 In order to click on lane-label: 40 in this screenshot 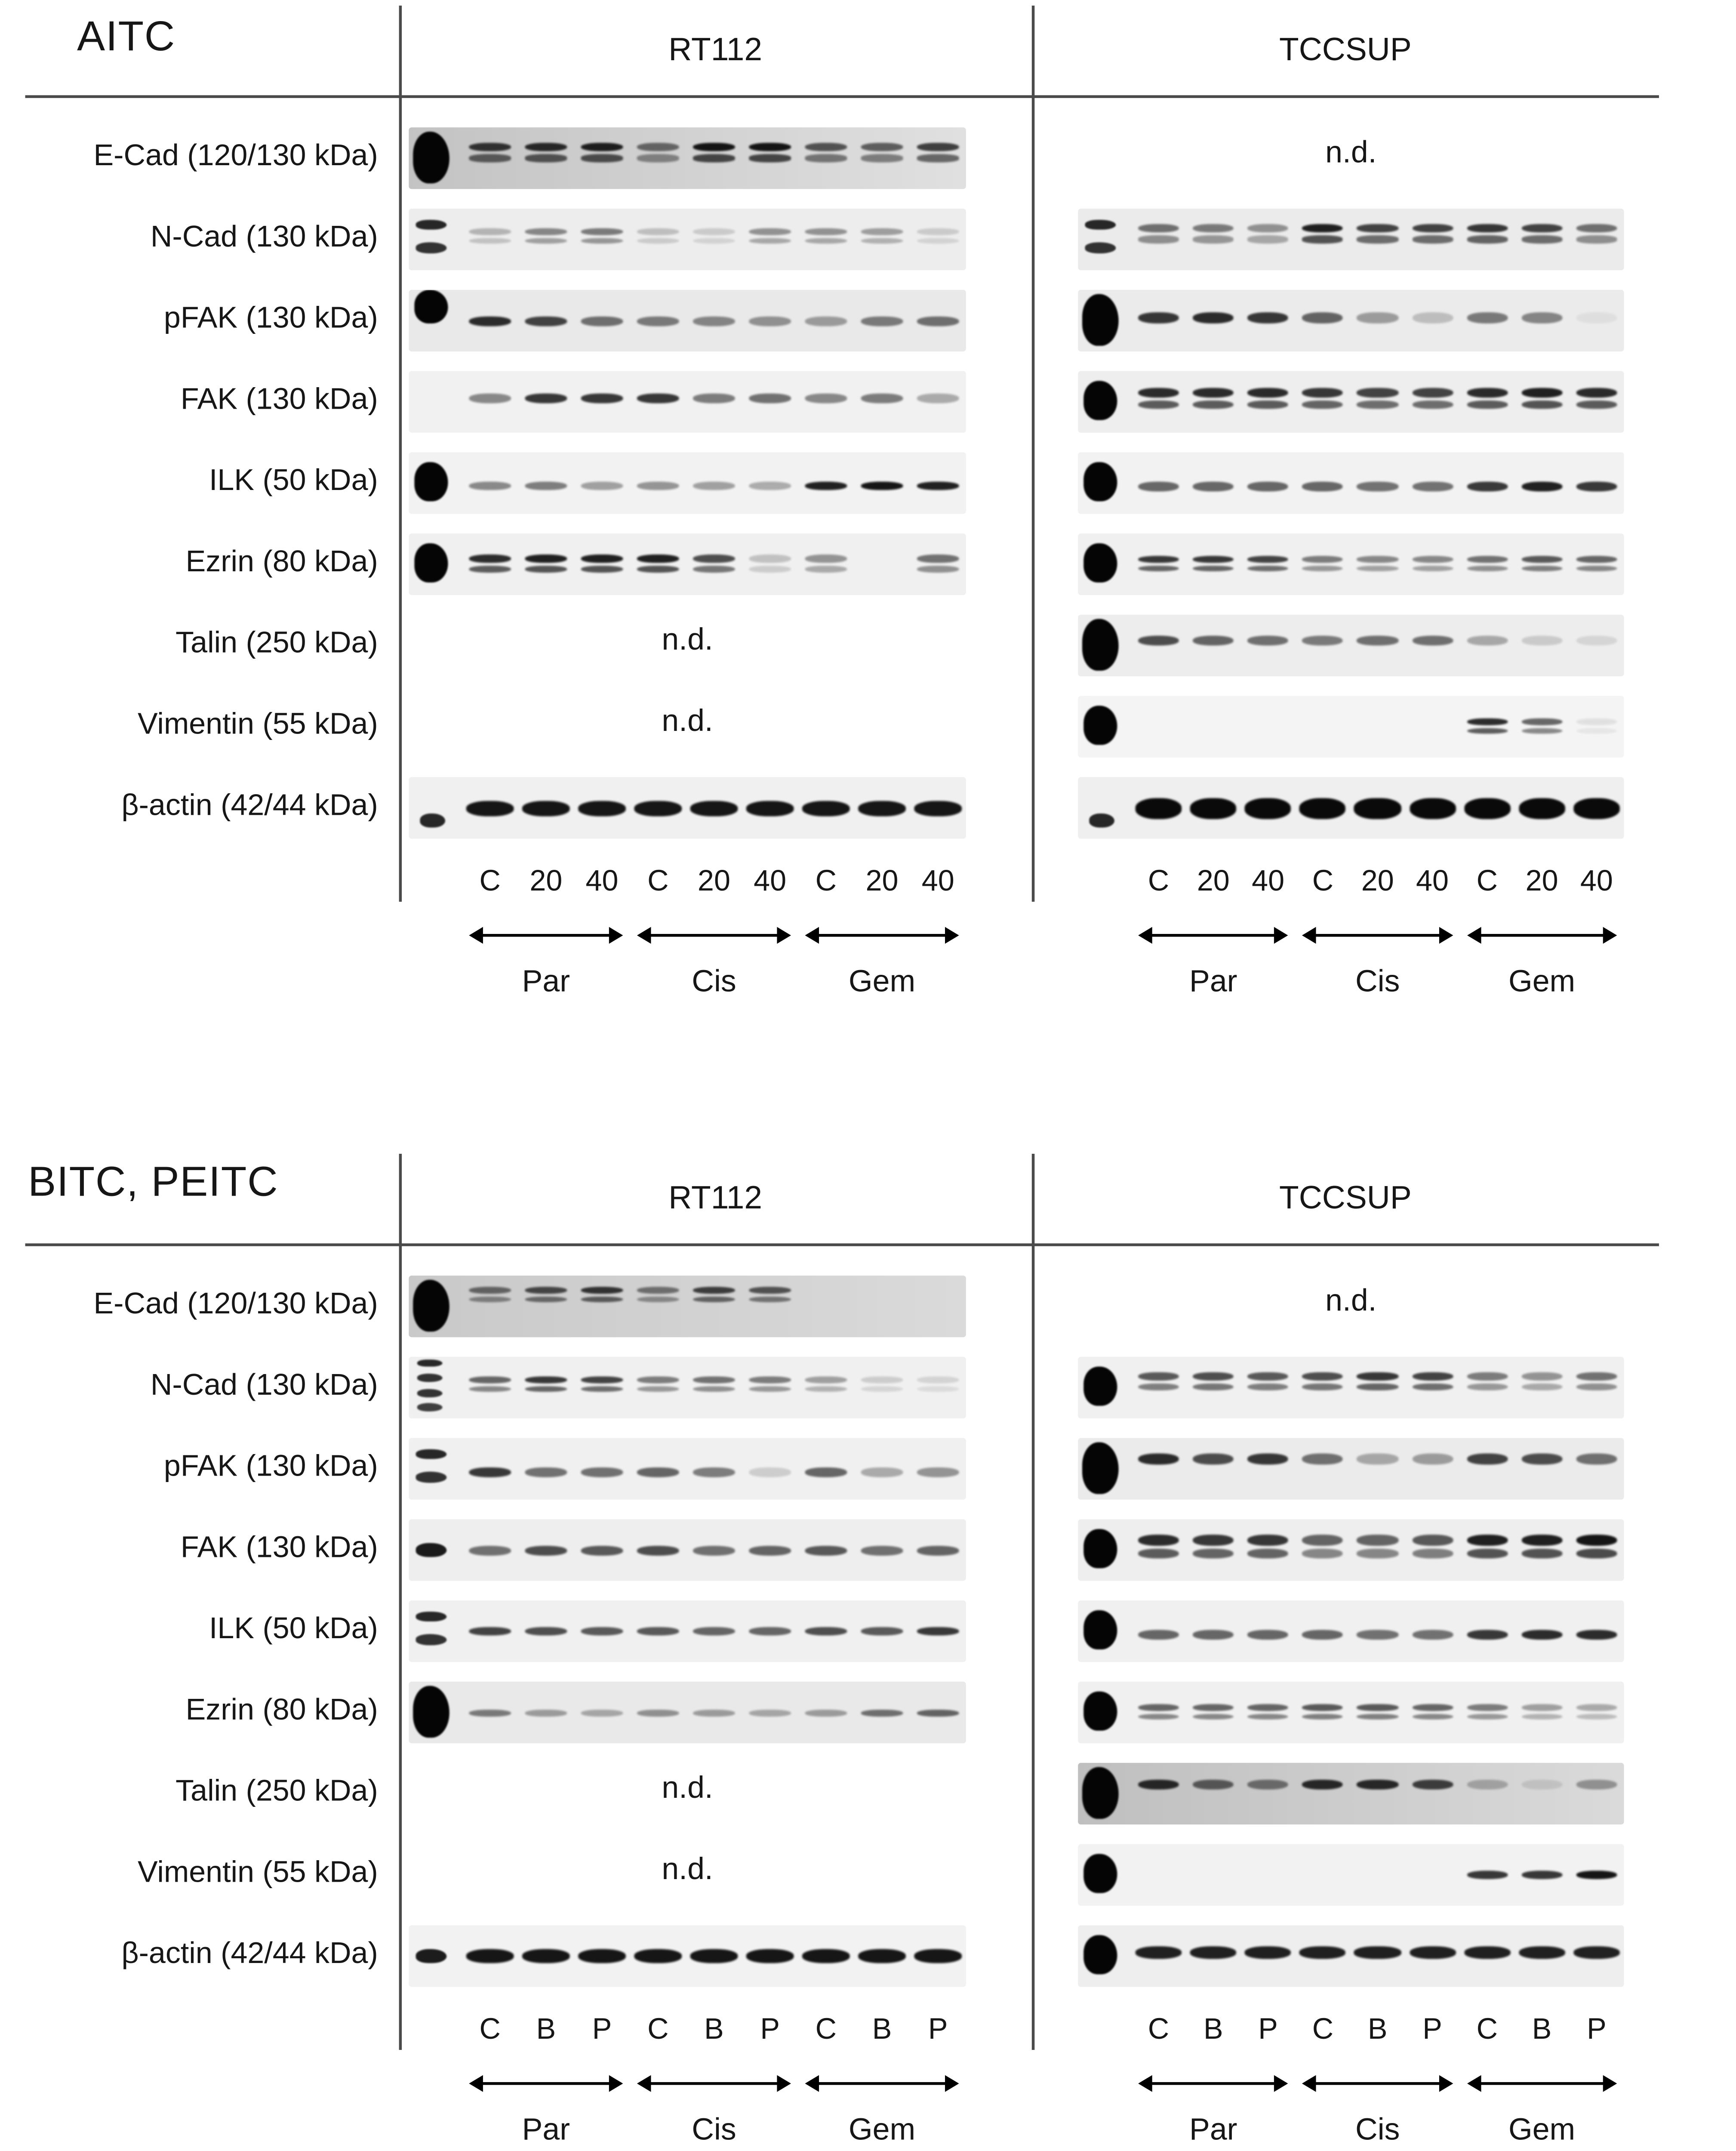, I will do `click(937, 882)`.